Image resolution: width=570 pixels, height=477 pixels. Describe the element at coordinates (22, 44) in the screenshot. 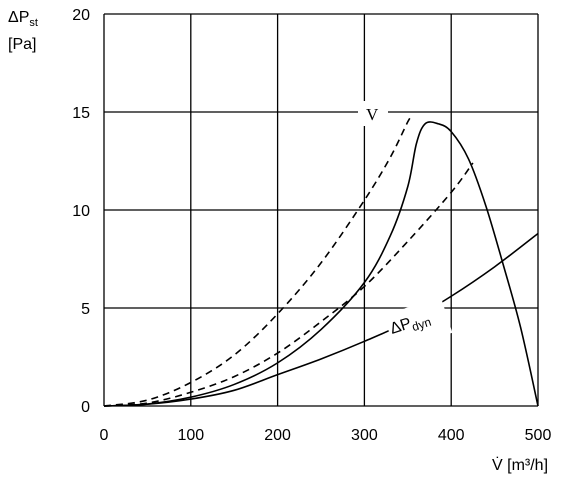

I see `y-axis-unit: [Pa]` at that location.